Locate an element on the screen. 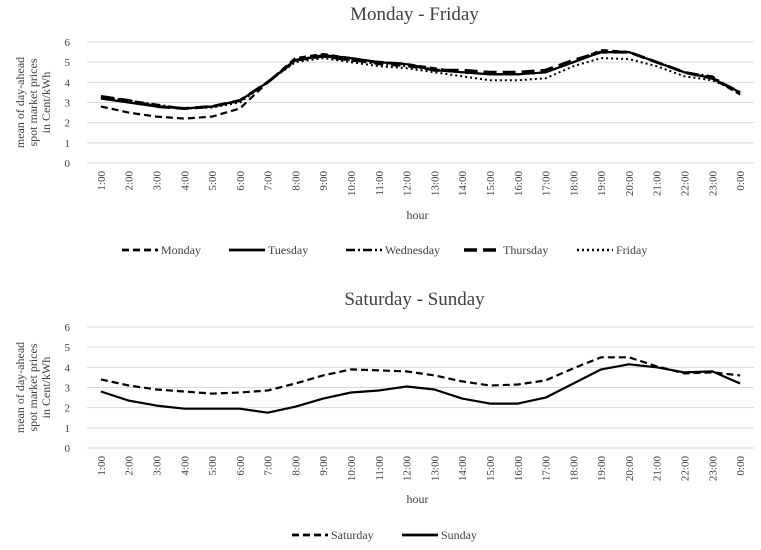 The height and width of the screenshot is (550, 761). series-line-wednesday is located at coordinates (420, 80).